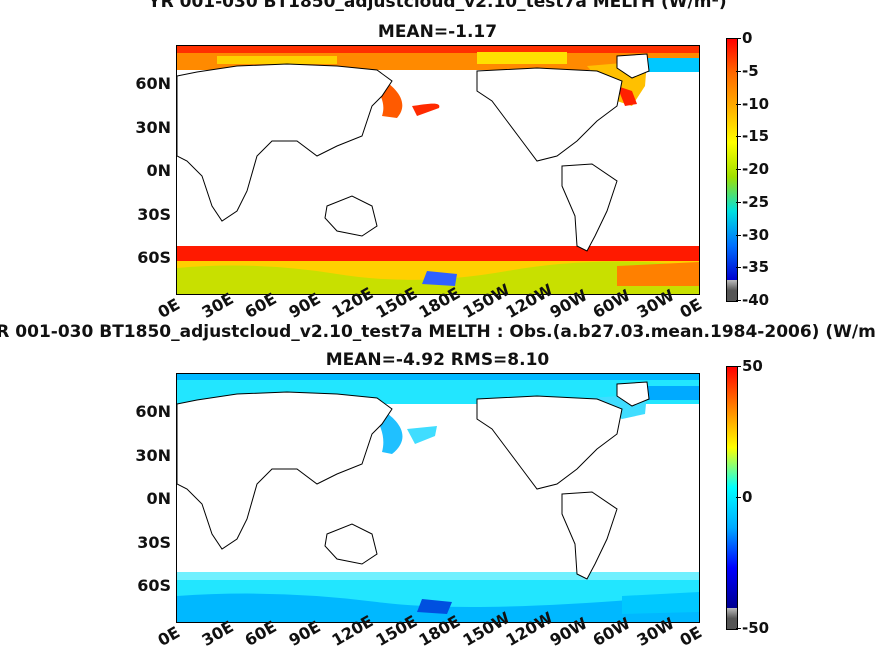  I want to click on panel1-colorbar-tick: -30, so click(756, 234).